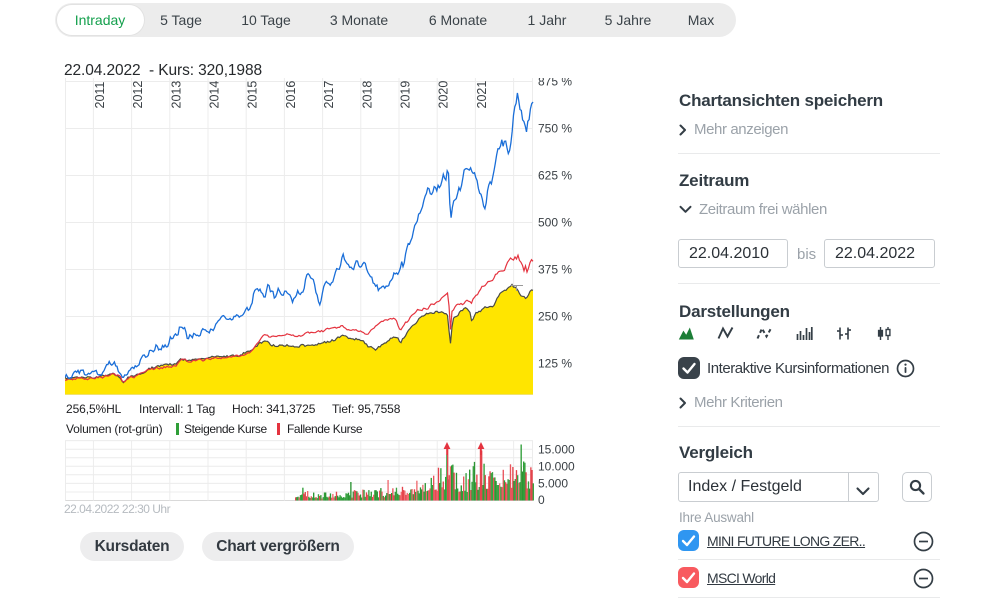  What do you see at coordinates (100, 95) in the screenshot?
I see `svg-text: 2011` at bounding box center [100, 95].